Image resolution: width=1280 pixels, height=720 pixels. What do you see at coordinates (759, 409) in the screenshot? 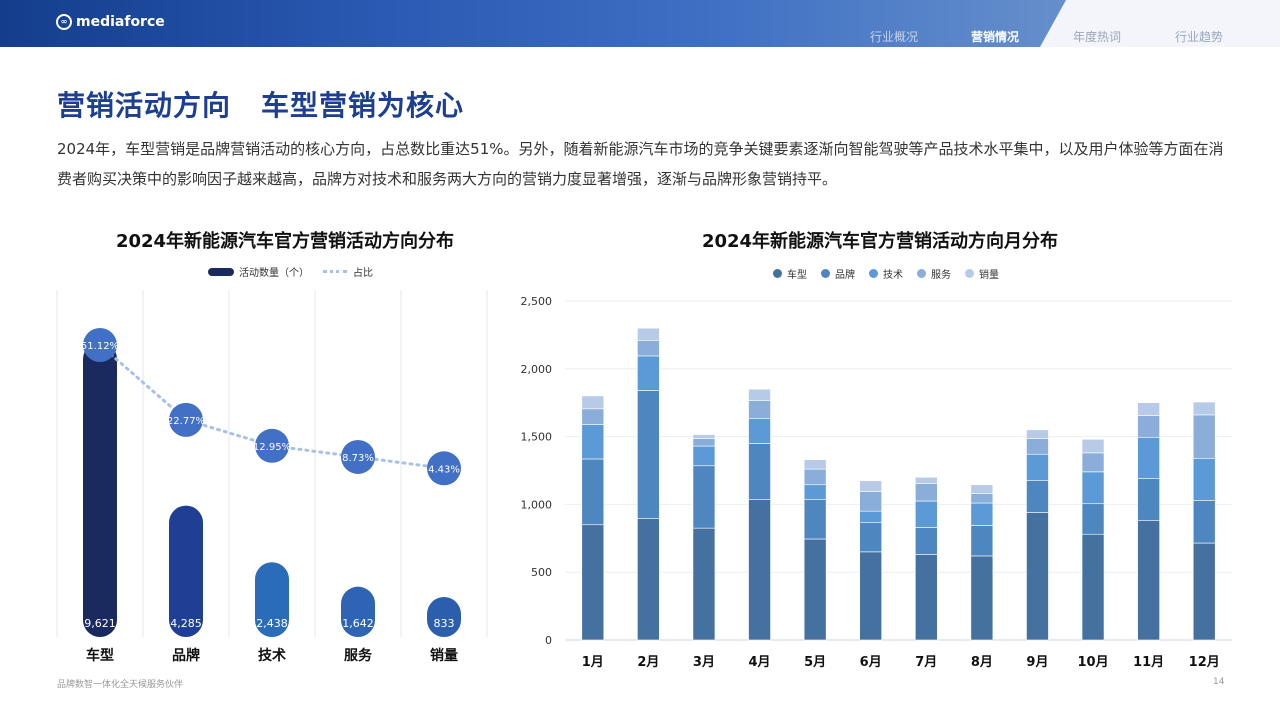
I see `bar-segment-服务-4月` at bounding box center [759, 409].